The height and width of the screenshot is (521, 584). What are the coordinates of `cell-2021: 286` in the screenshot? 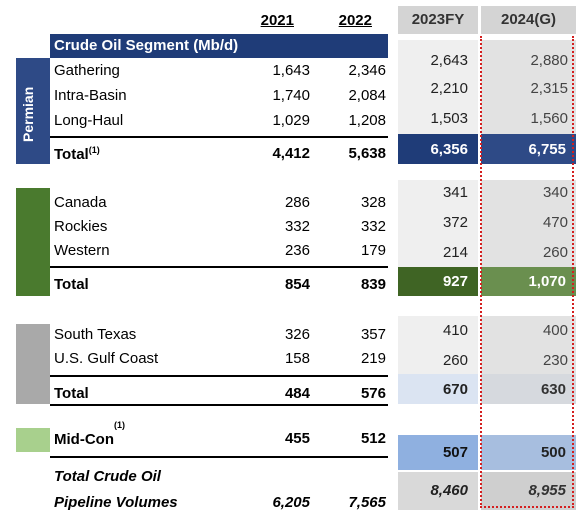 It's located at (297, 202).